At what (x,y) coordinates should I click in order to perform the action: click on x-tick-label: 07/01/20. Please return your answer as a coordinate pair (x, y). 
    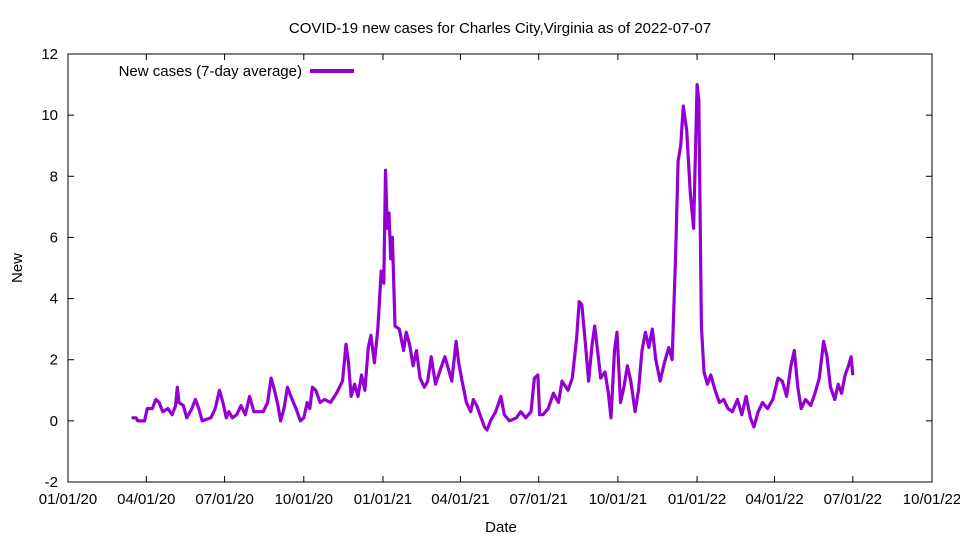
    Looking at the image, I should click on (224, 499).